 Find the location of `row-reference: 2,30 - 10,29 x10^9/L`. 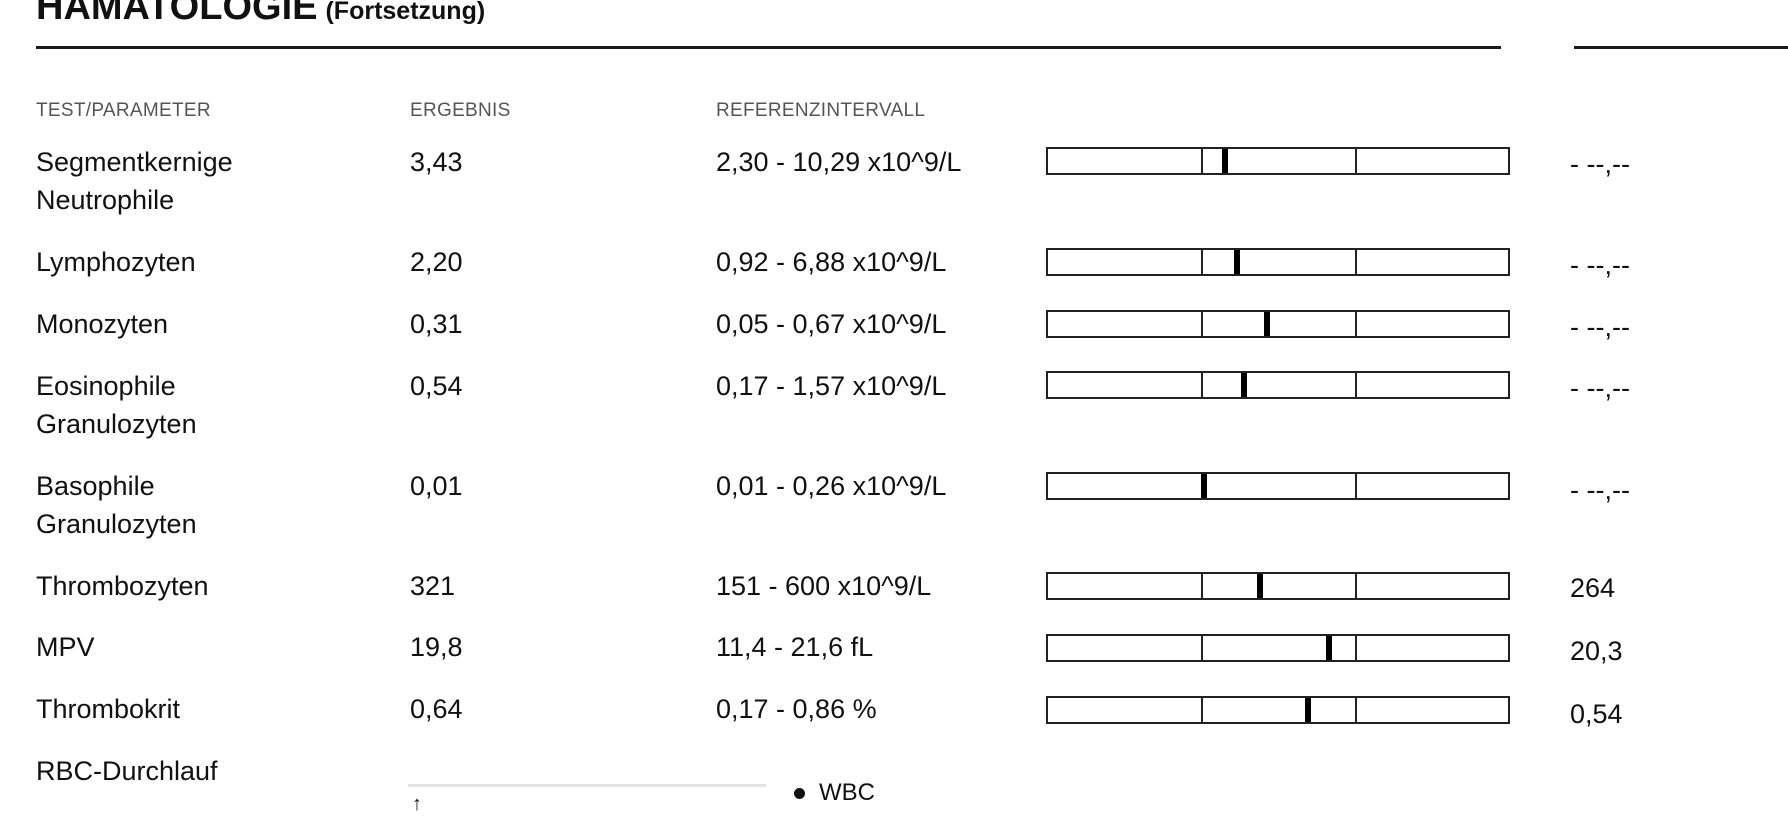

row-reference: 2,30 - 10,29 x10^9/L is located at coordinates (839, 162).